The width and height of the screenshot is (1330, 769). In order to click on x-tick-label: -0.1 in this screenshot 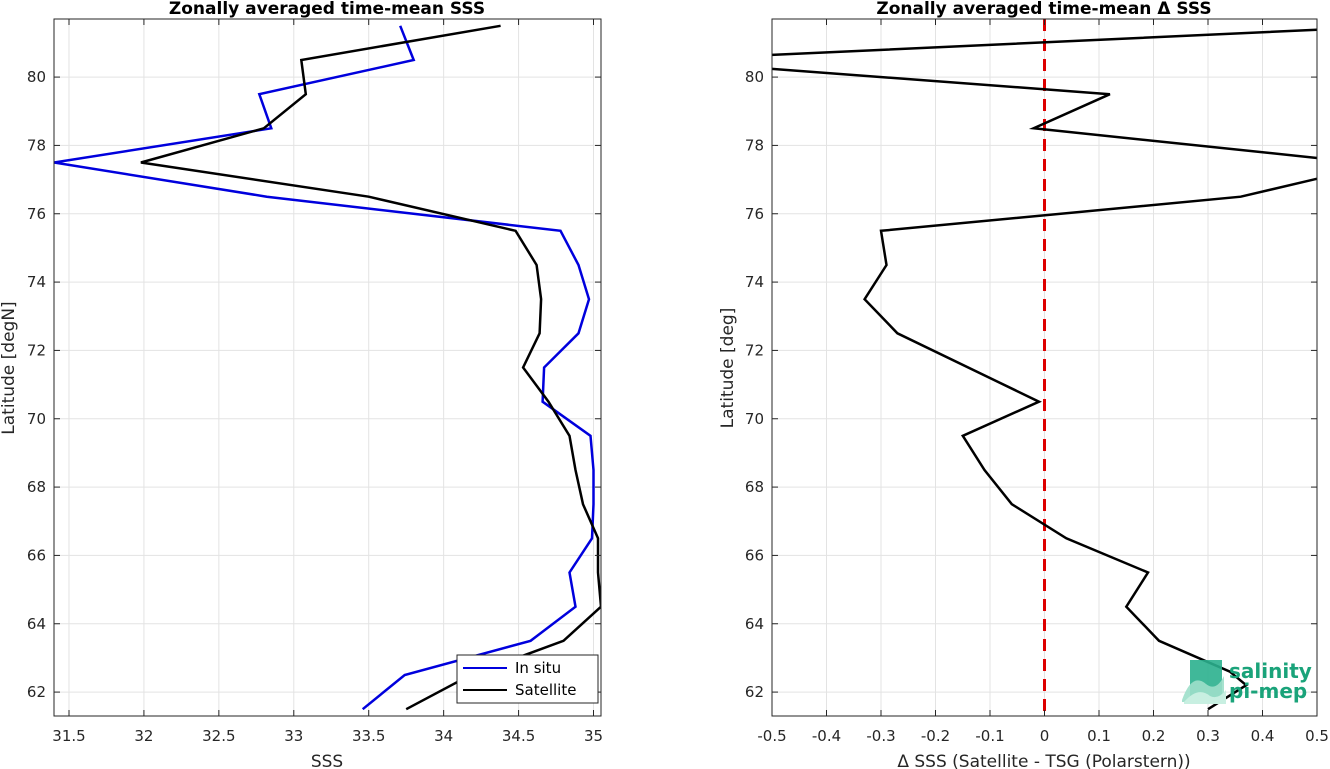, I will do `click(989, 736)`.